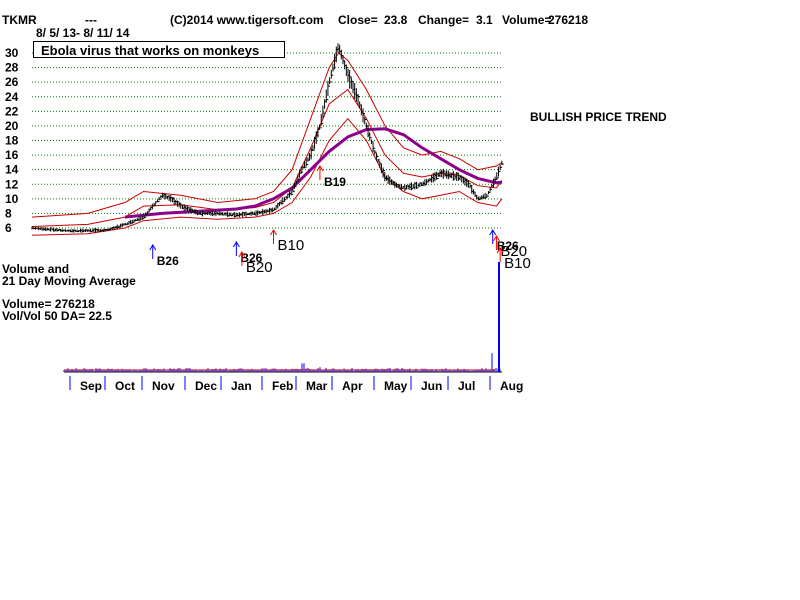  I want to click on y-tick-label: 10, so click(12, 199).